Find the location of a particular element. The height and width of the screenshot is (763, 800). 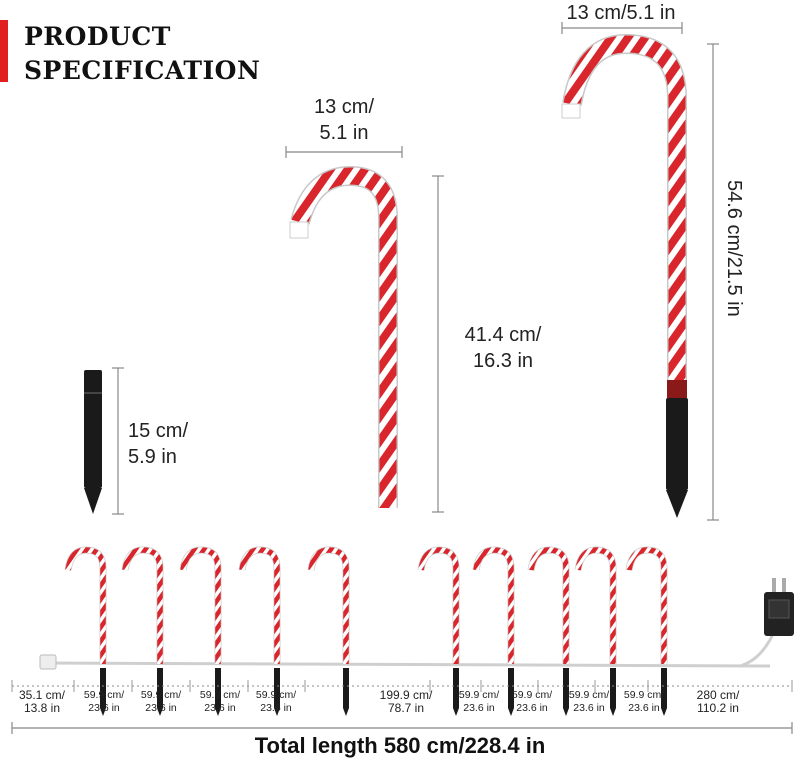

header-title-line2: SPECIFICATION is located at coordinates (142, 70).